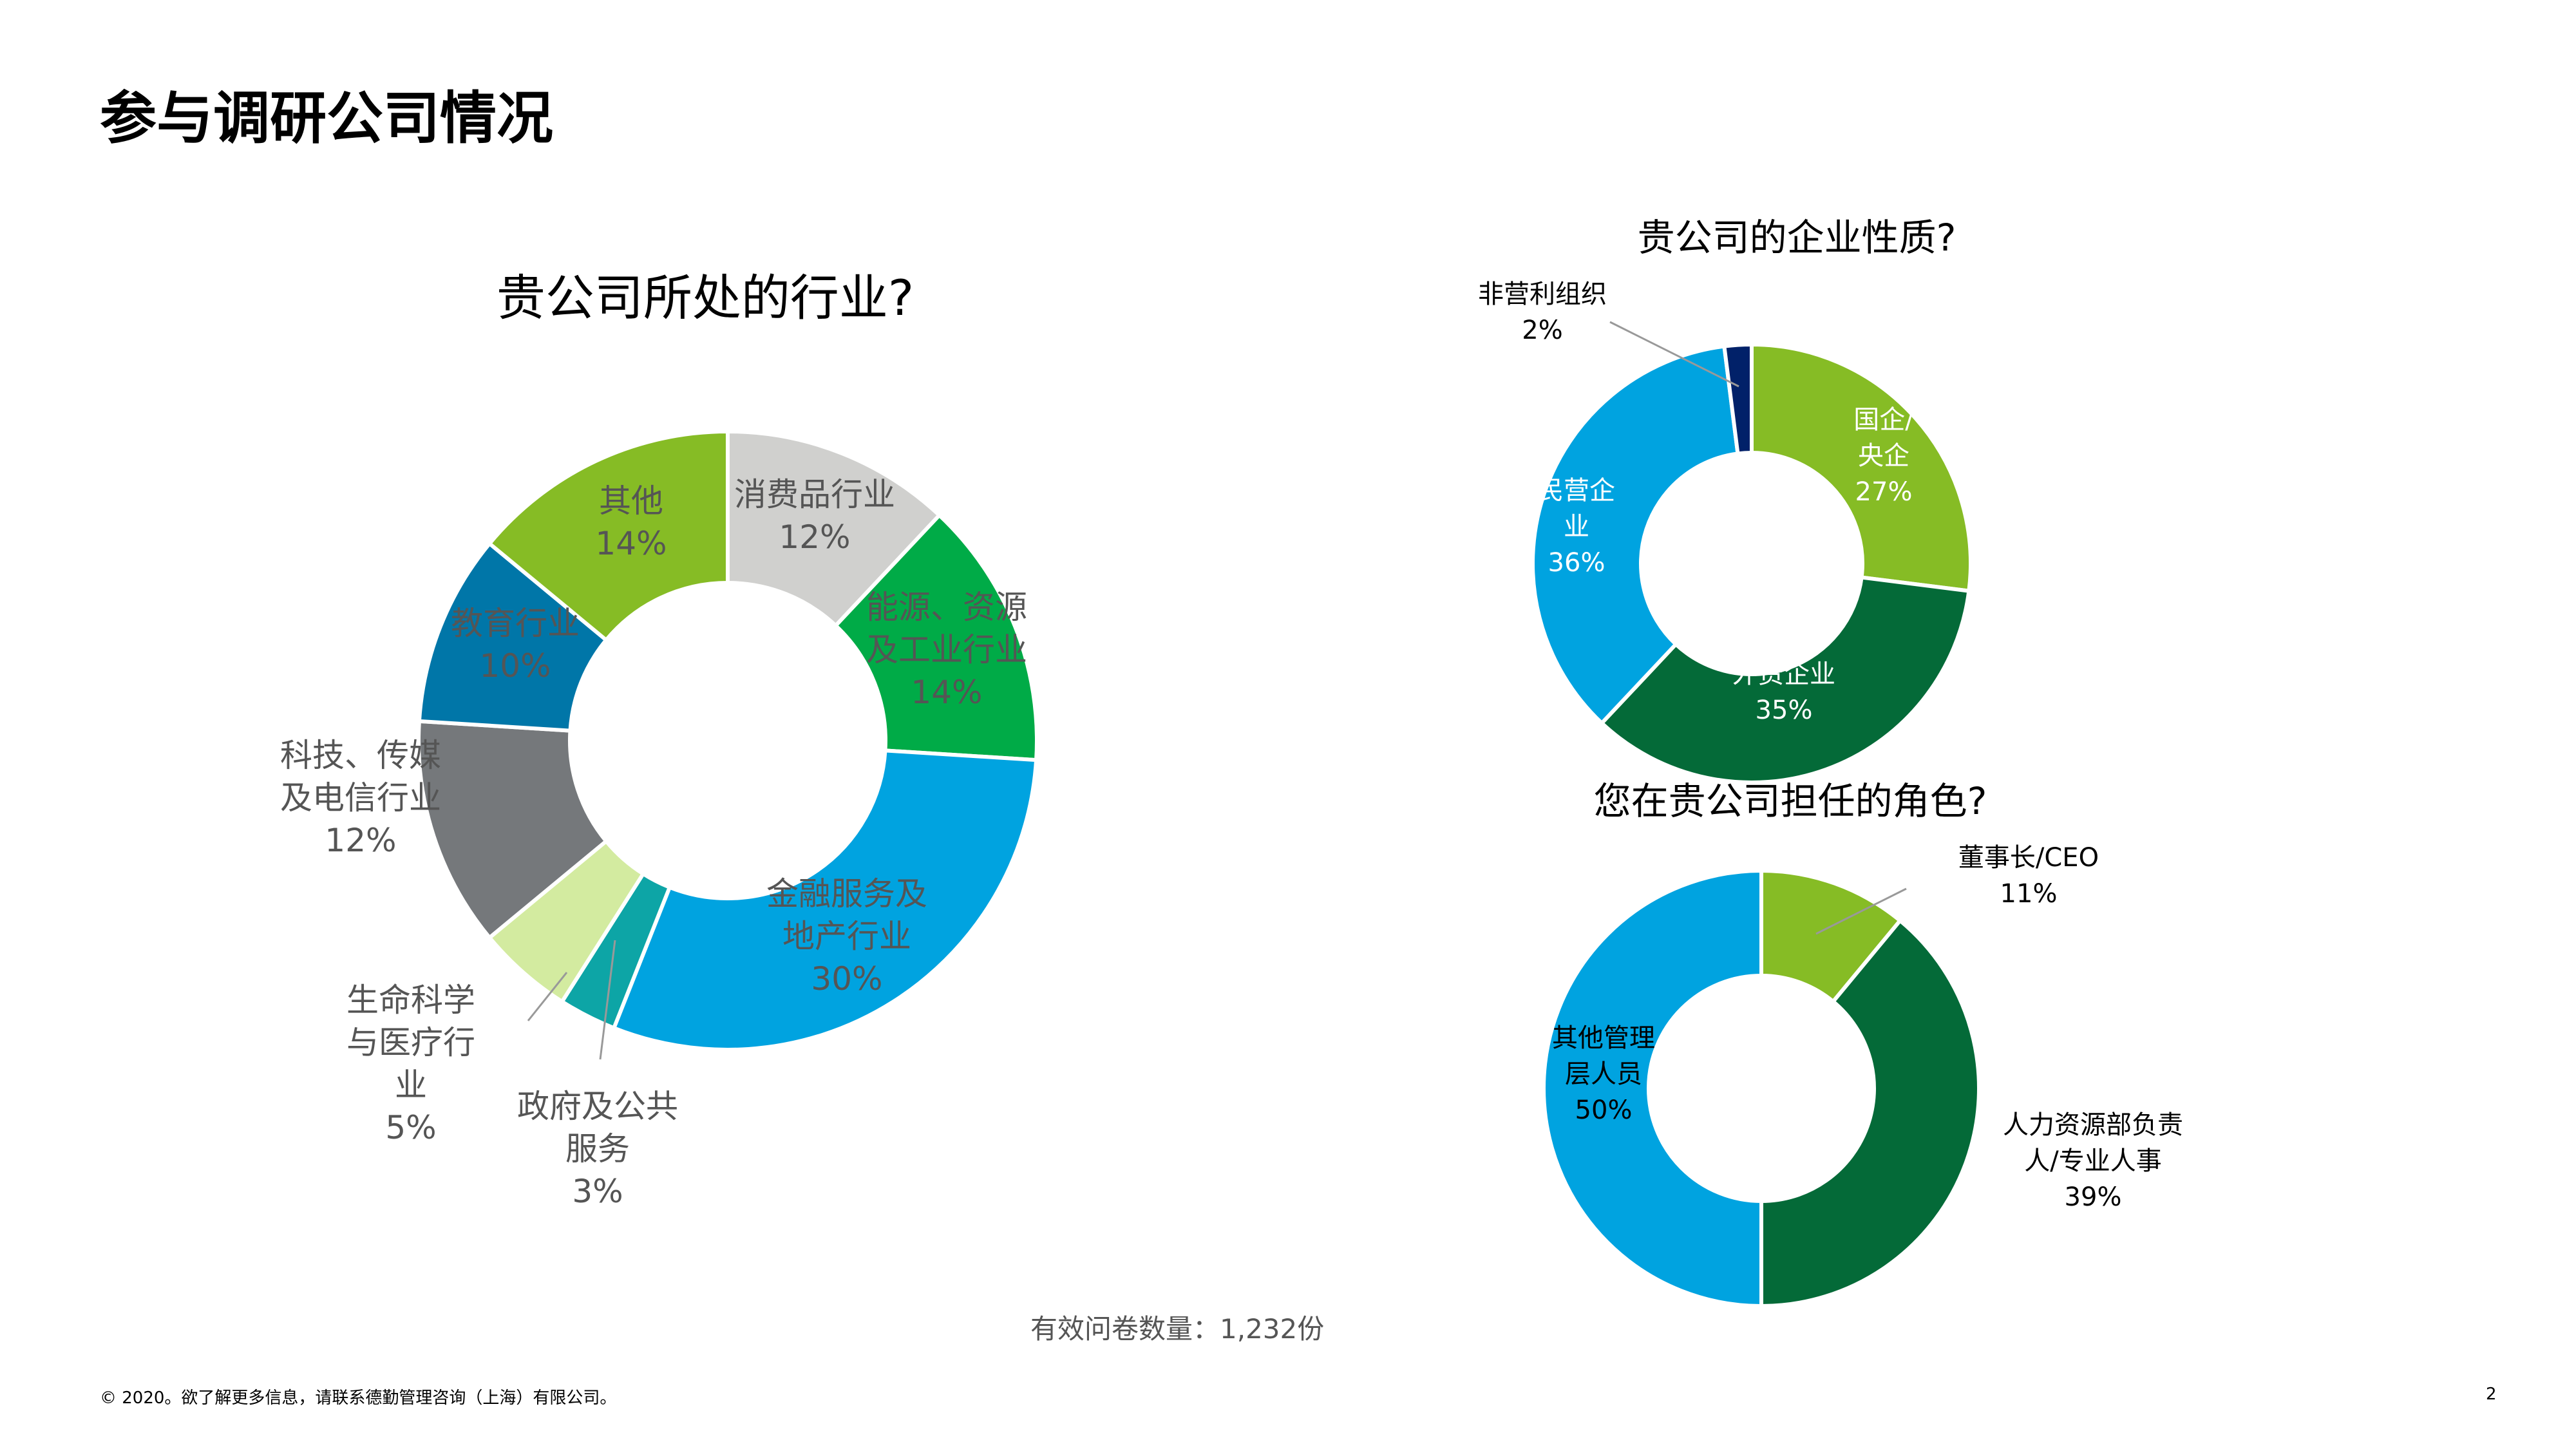  Describe the element at coordinates (327, 118) in the screenshot. I see `page-title: 参与调研公司情况` at that location.